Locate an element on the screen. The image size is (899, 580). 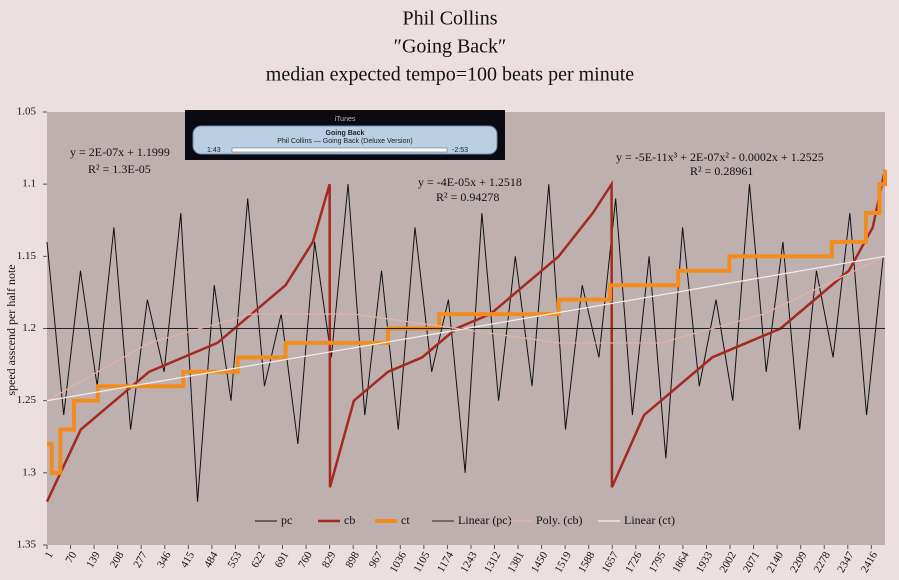
x-tick-label: 1519 is located at coordinates (564, 561).